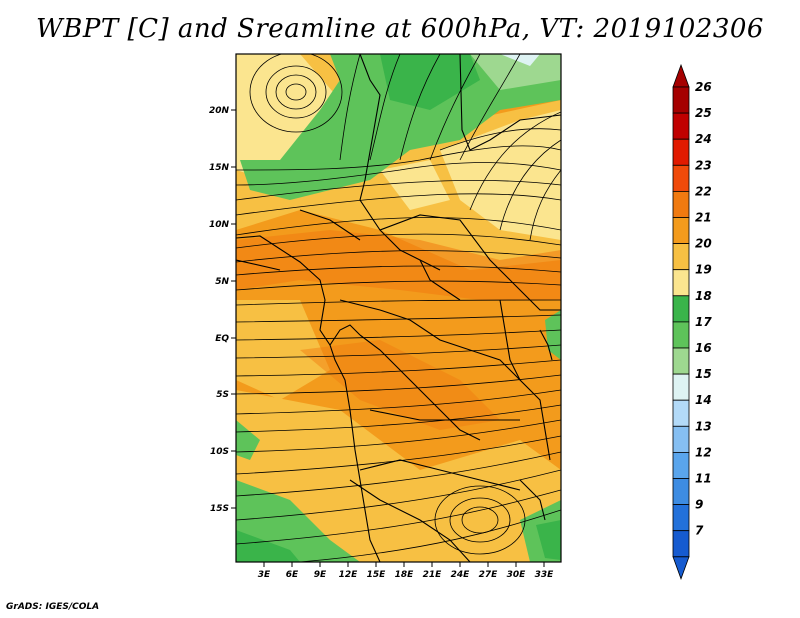  I want to click on lat-label: 20N, so click(219, 111).